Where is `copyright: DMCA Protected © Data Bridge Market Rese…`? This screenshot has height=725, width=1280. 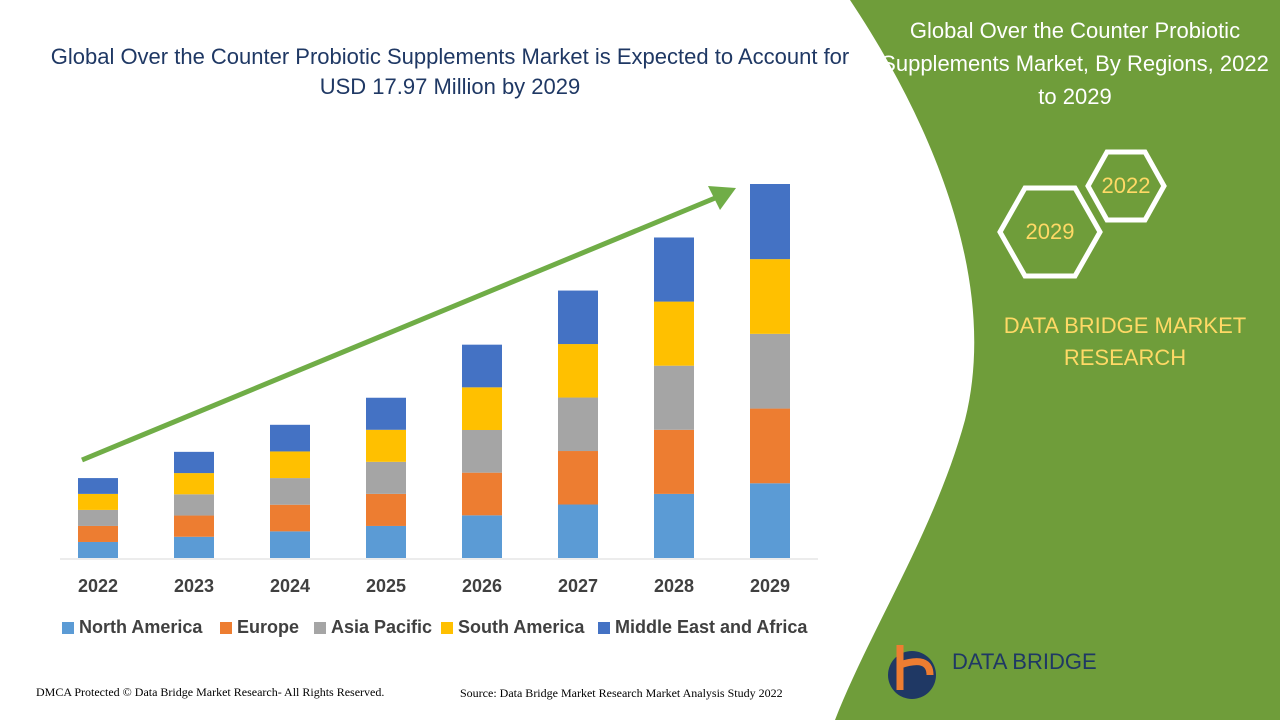
copyright: DMCA Protected © Data Bridge Market Rese… is located at coordinates (210, 692).